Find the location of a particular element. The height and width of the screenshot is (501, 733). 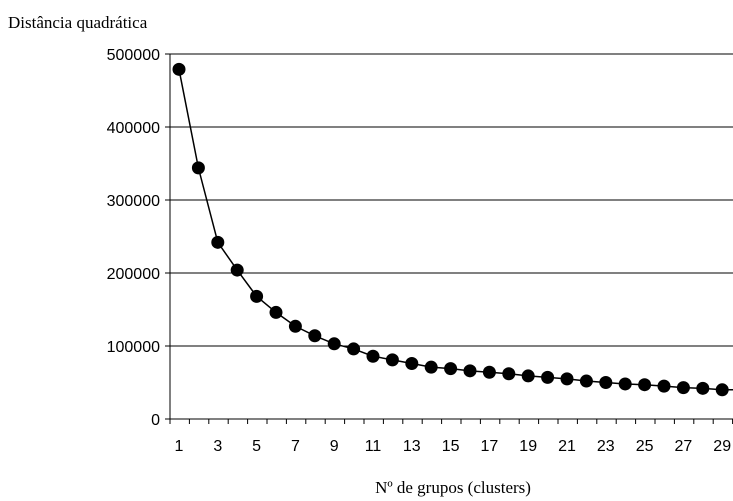

x-tick-label: 17 is located at coordinates (490, 446).